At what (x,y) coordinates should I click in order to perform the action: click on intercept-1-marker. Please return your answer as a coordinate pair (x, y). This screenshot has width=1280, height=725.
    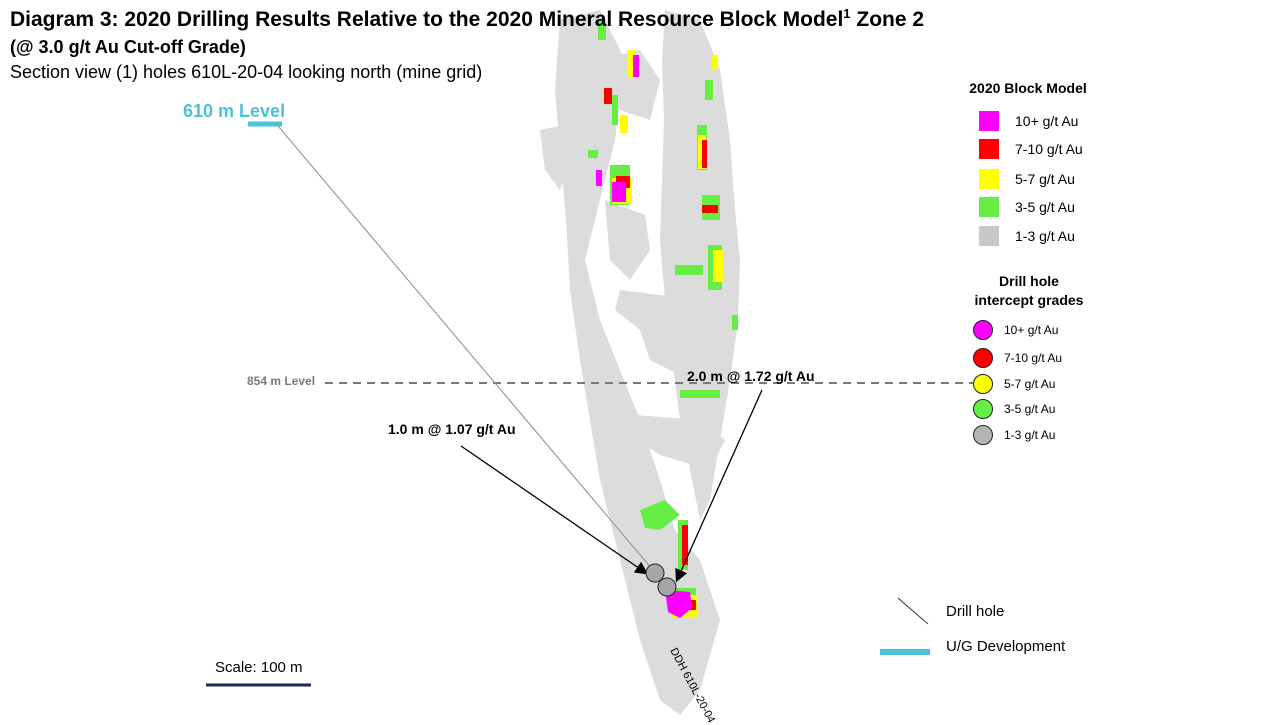
    Looking at the image, I should click on (655, 573).